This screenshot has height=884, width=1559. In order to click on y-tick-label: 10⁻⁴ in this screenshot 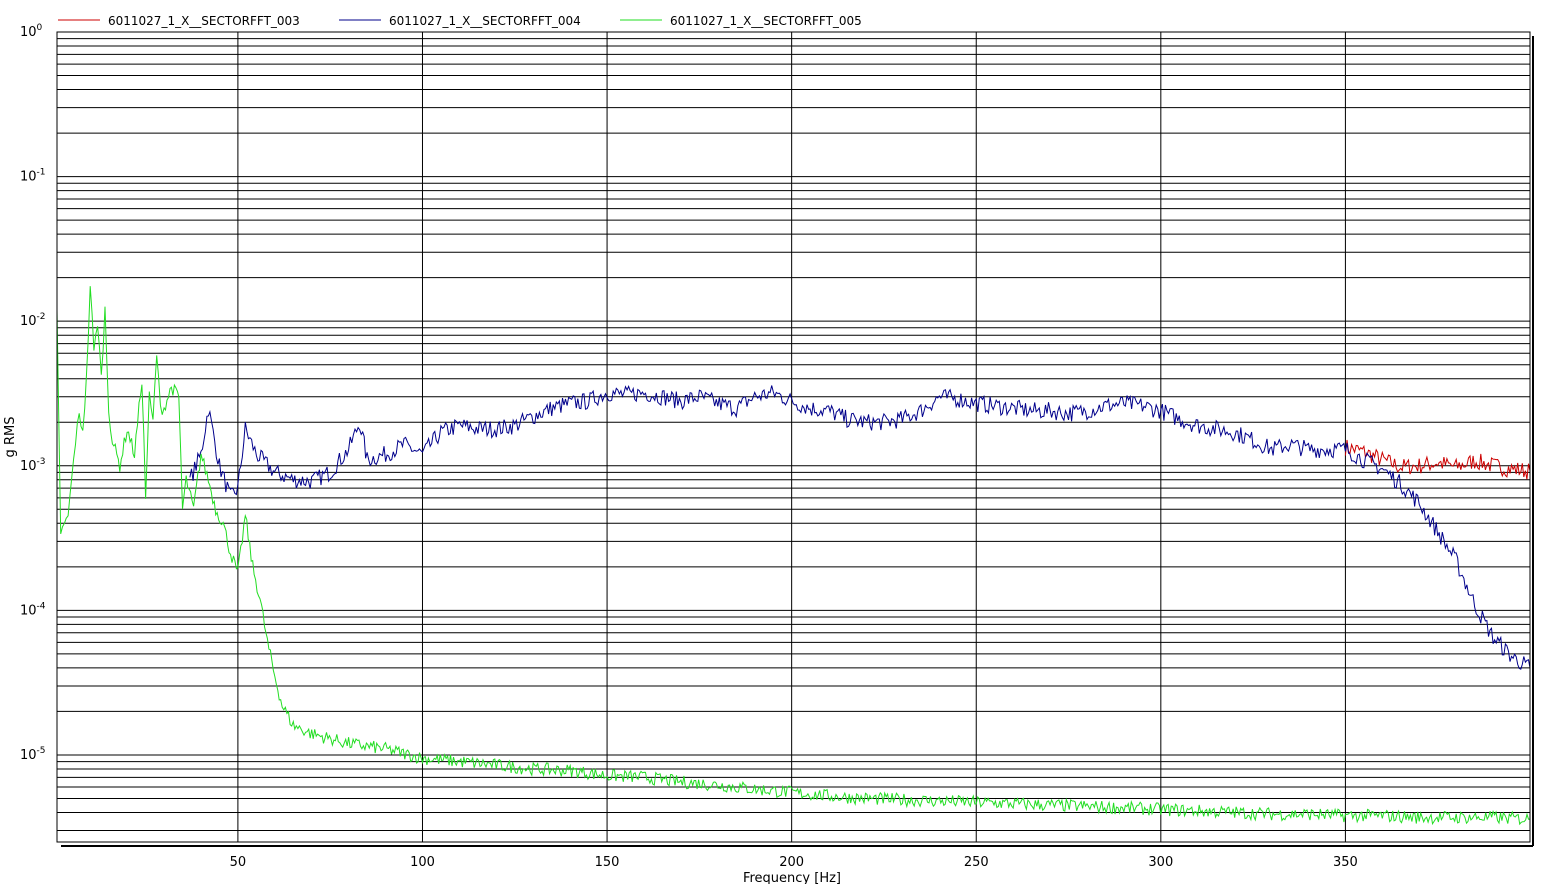, I will do `click(33, 609)`.